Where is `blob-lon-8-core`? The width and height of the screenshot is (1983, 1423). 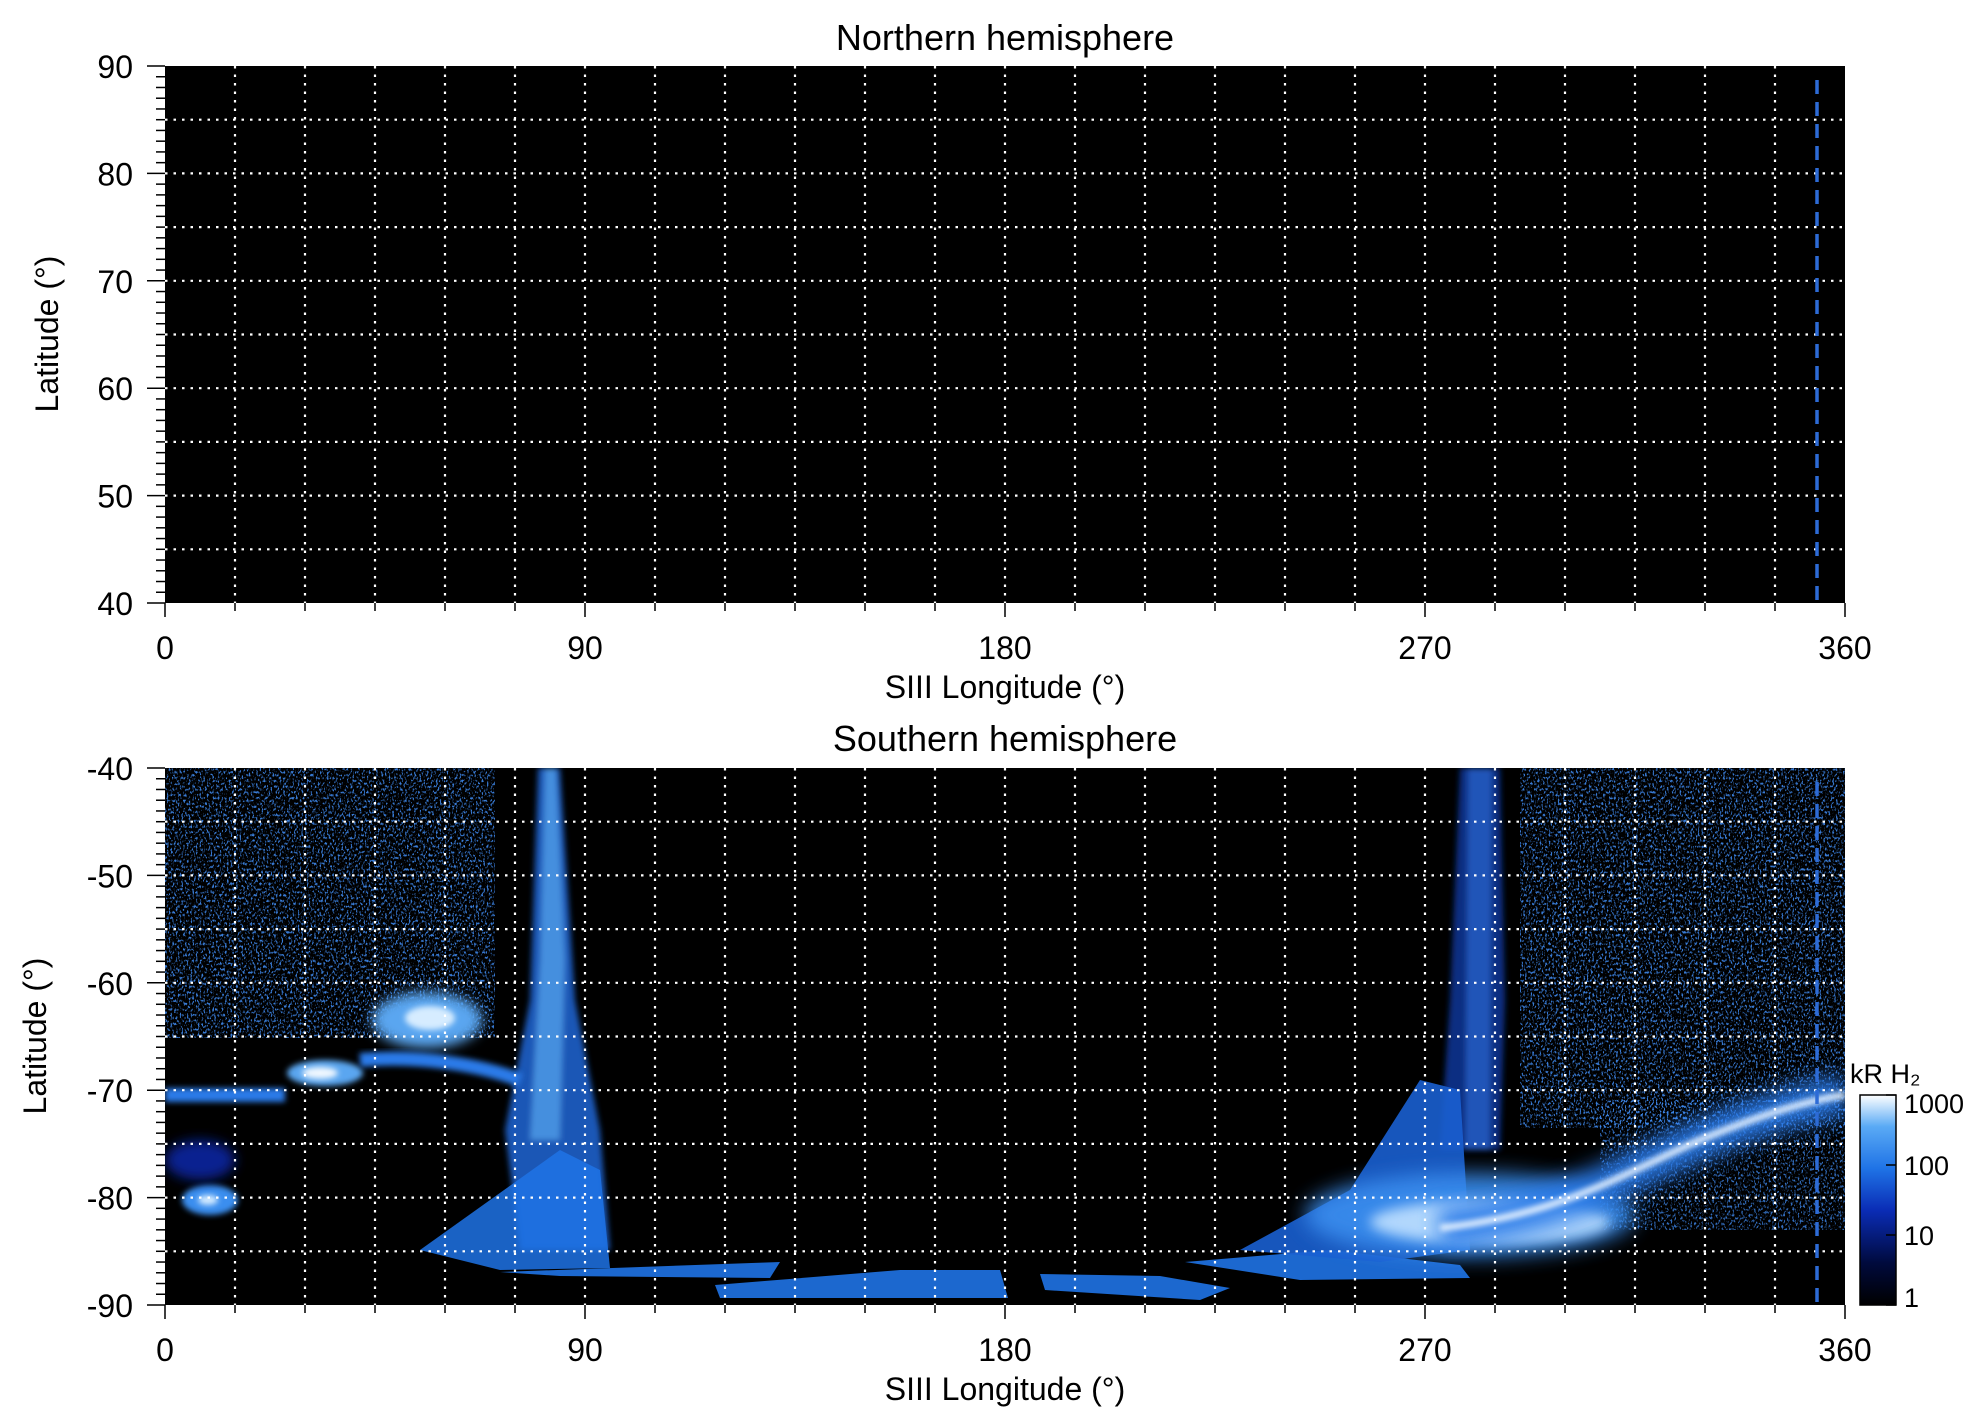 blob-lon-8-core is located at coordinates (208, 1200).